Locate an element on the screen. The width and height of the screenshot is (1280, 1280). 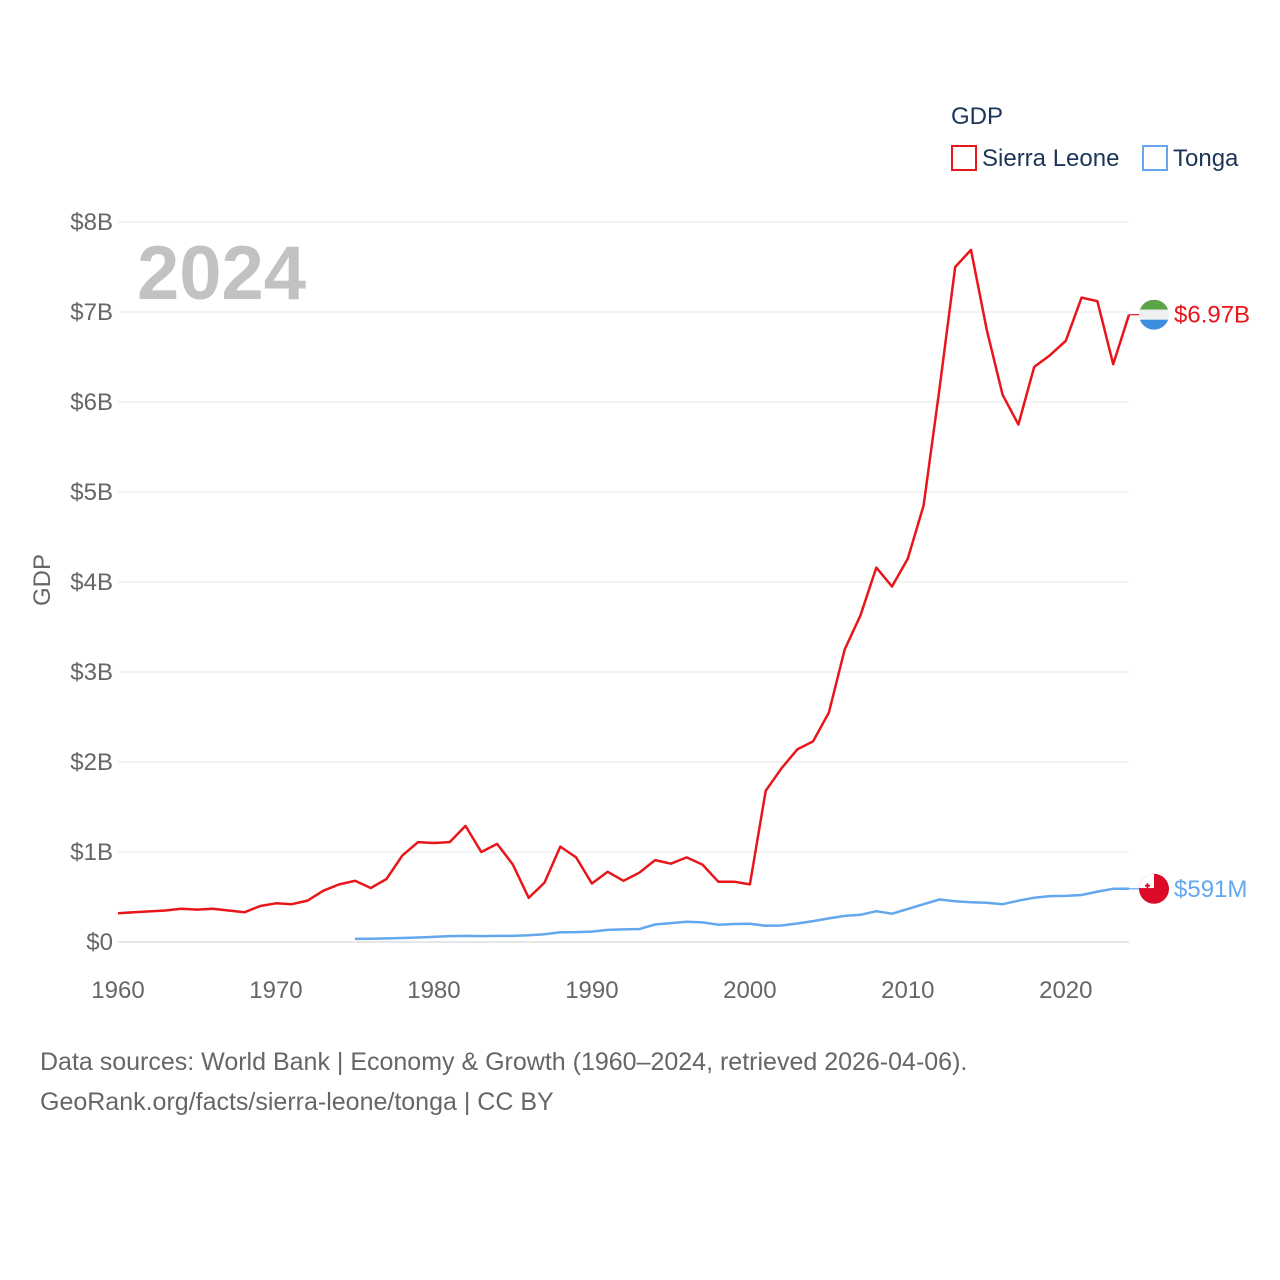
tonga-flag-icon is located at coordinates (1154, 888).